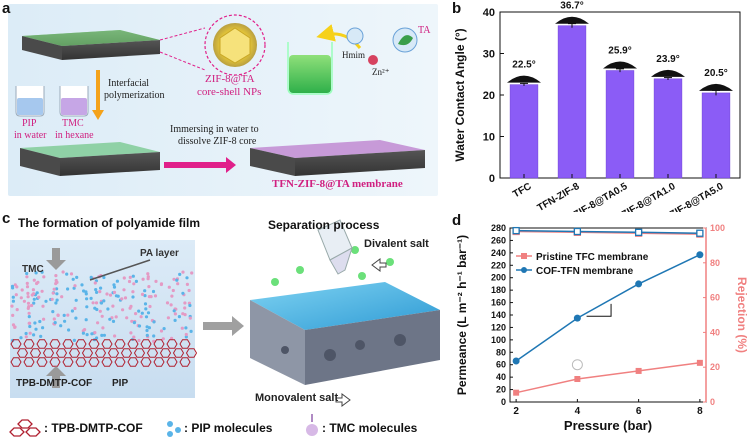  I want to click on legend-tmc-icon, so click(312, 425).